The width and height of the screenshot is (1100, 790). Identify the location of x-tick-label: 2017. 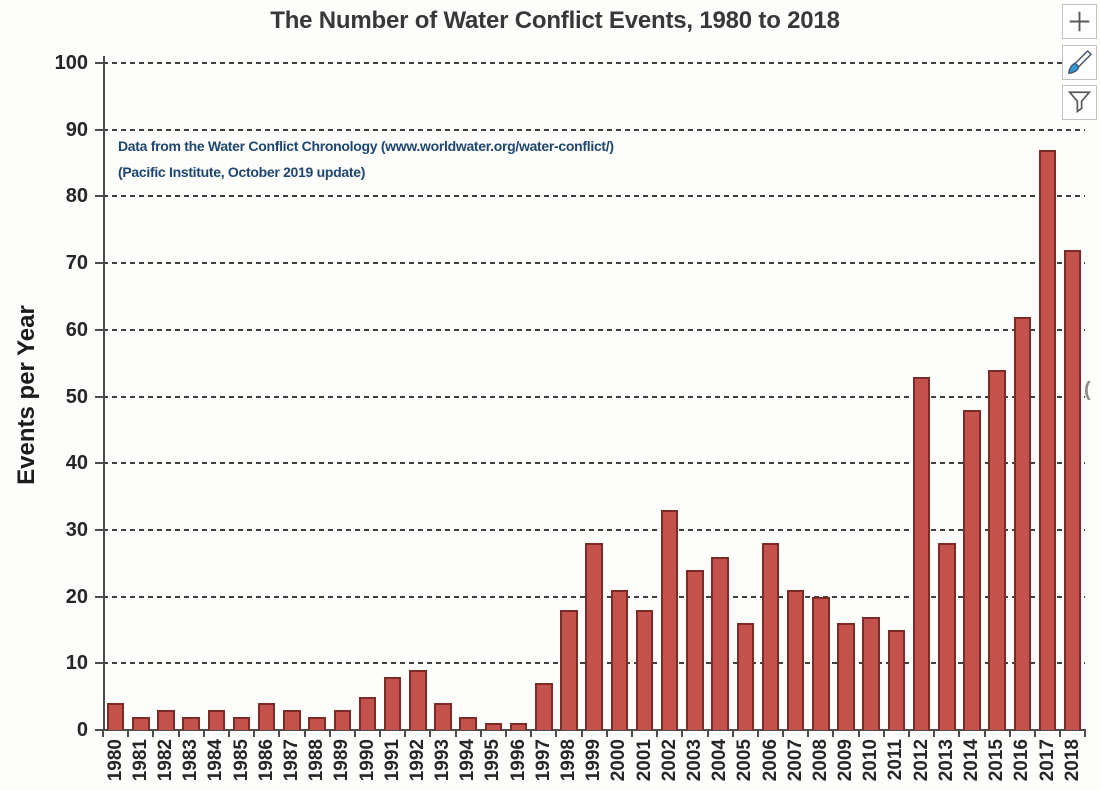
(1047, 760).